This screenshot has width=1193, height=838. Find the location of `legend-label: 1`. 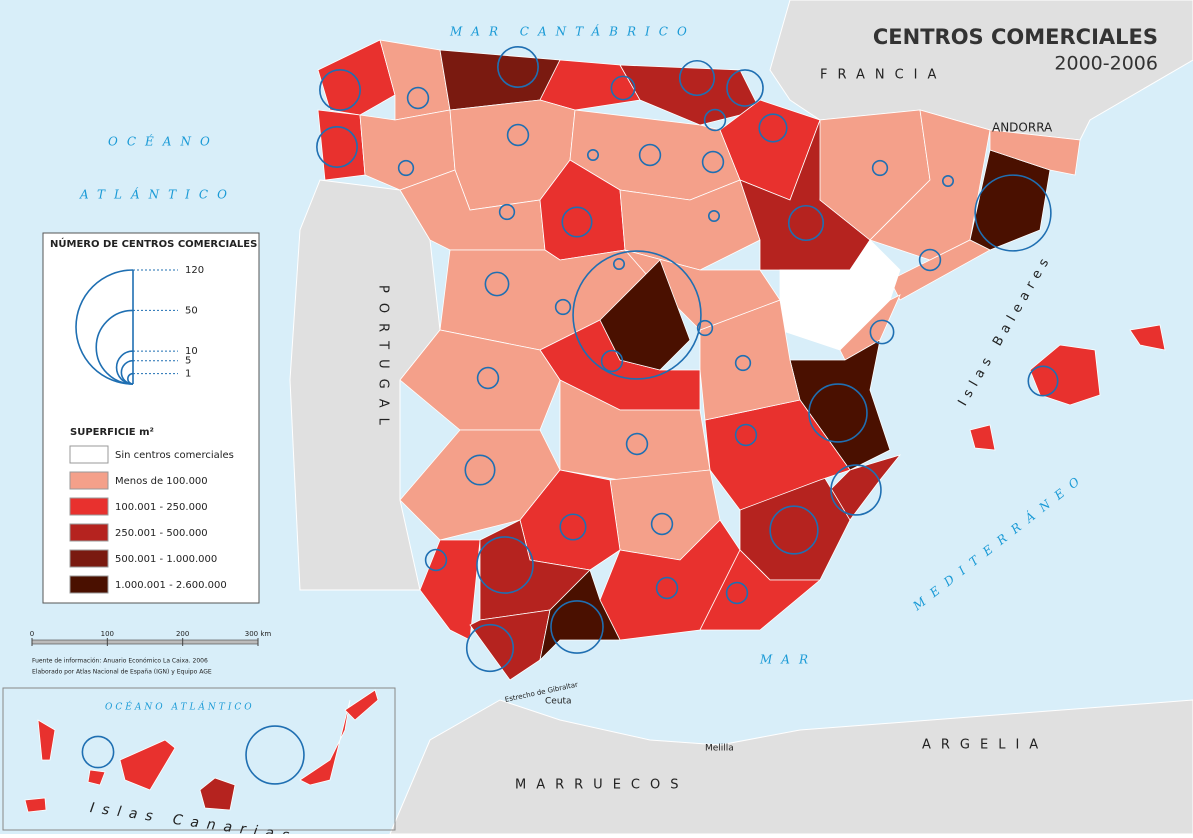

legend-label: 1 is located at coordinates (188, 374).